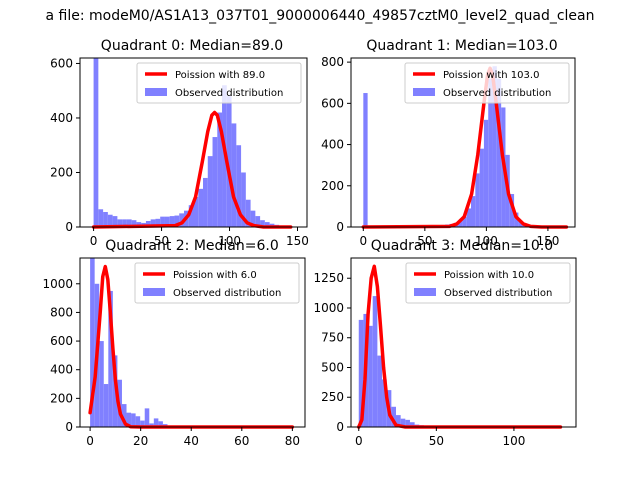  What do you see at coordinates (140, 441) in the screenshot?
I see `x-tick-label-q2-1: 20` at bounding box center [140, 441].